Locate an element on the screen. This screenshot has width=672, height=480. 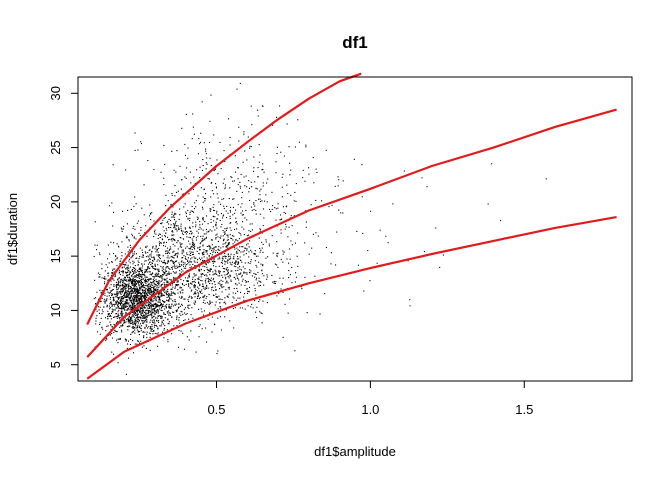
y-tick-label: 30 is located at coordinates (55, 93).